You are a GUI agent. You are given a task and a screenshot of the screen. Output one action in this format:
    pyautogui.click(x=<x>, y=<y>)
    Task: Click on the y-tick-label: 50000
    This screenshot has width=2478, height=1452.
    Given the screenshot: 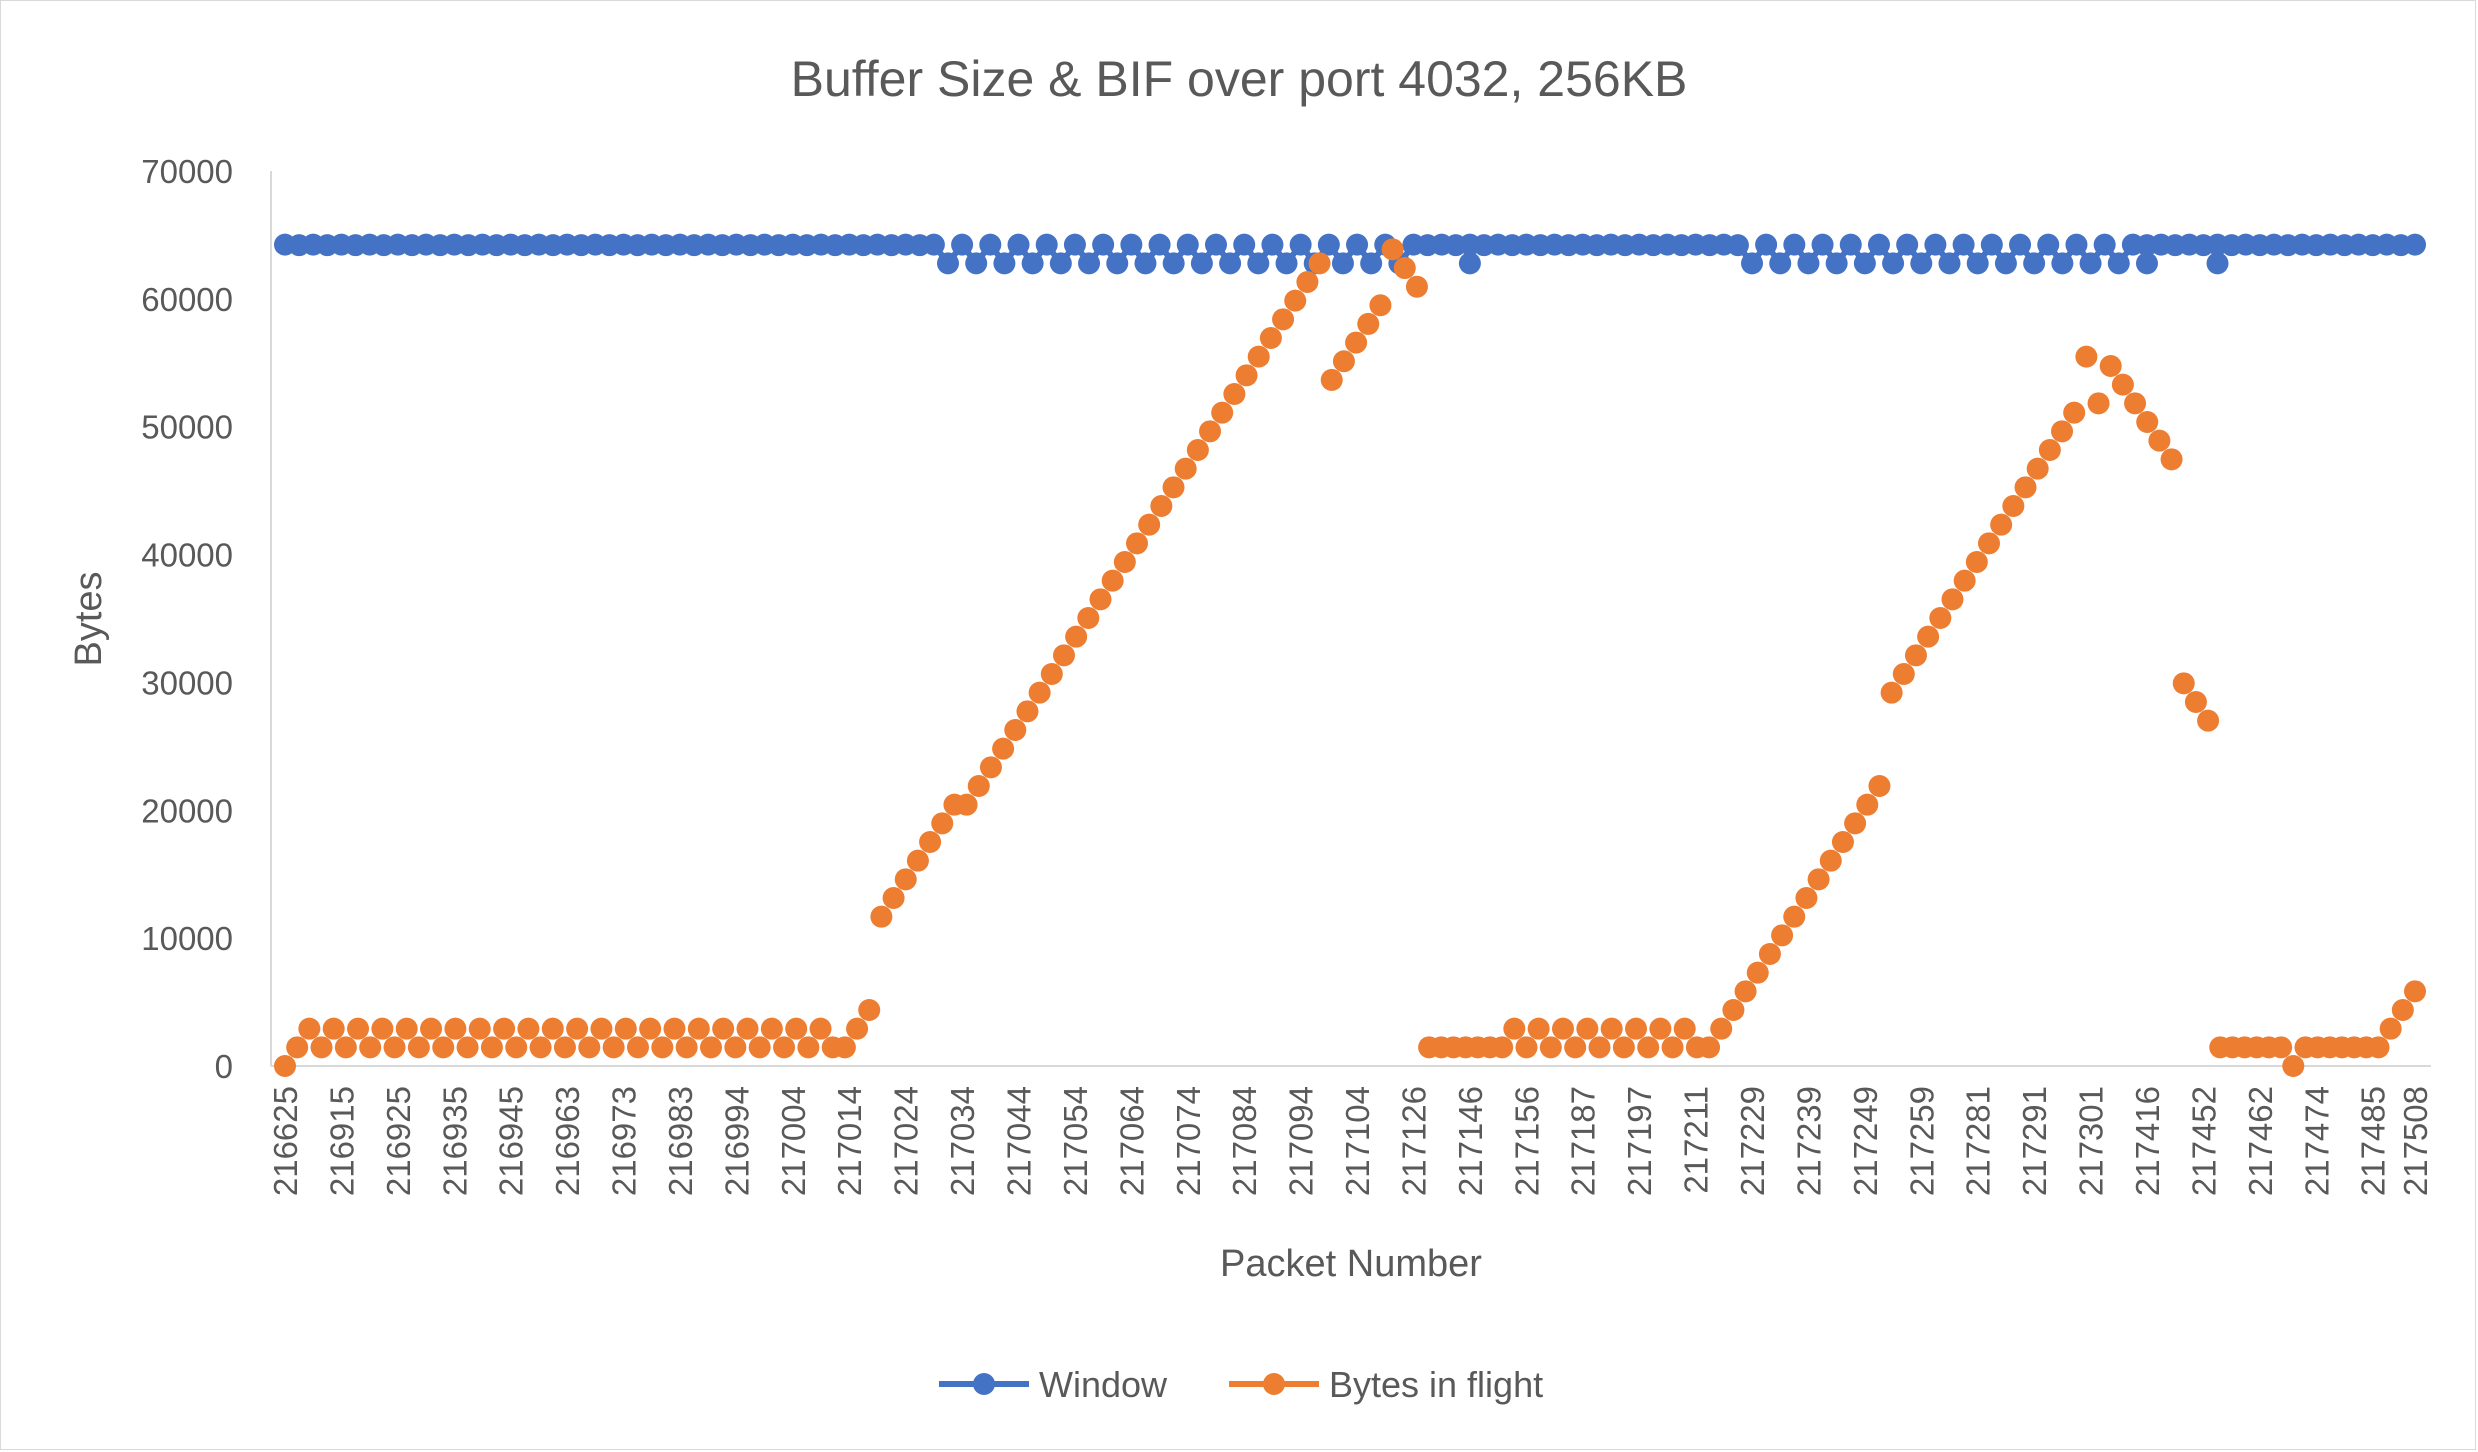 What is the action you would take?
    pyautogui.click(x=187, y=427)
    